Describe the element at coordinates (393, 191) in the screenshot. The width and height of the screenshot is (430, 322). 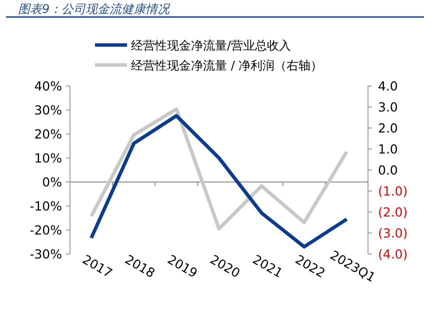
I see `y2-tick-label: (1.0)` at that location.